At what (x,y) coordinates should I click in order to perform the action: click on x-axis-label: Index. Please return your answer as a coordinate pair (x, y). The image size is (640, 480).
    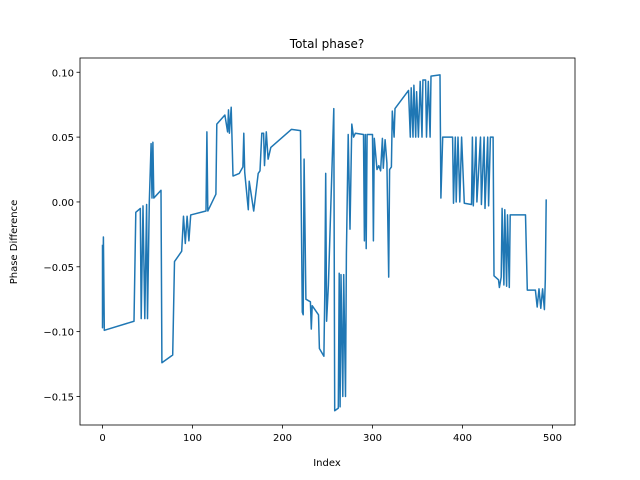
    Looking at the image, I should click on (327, 463).